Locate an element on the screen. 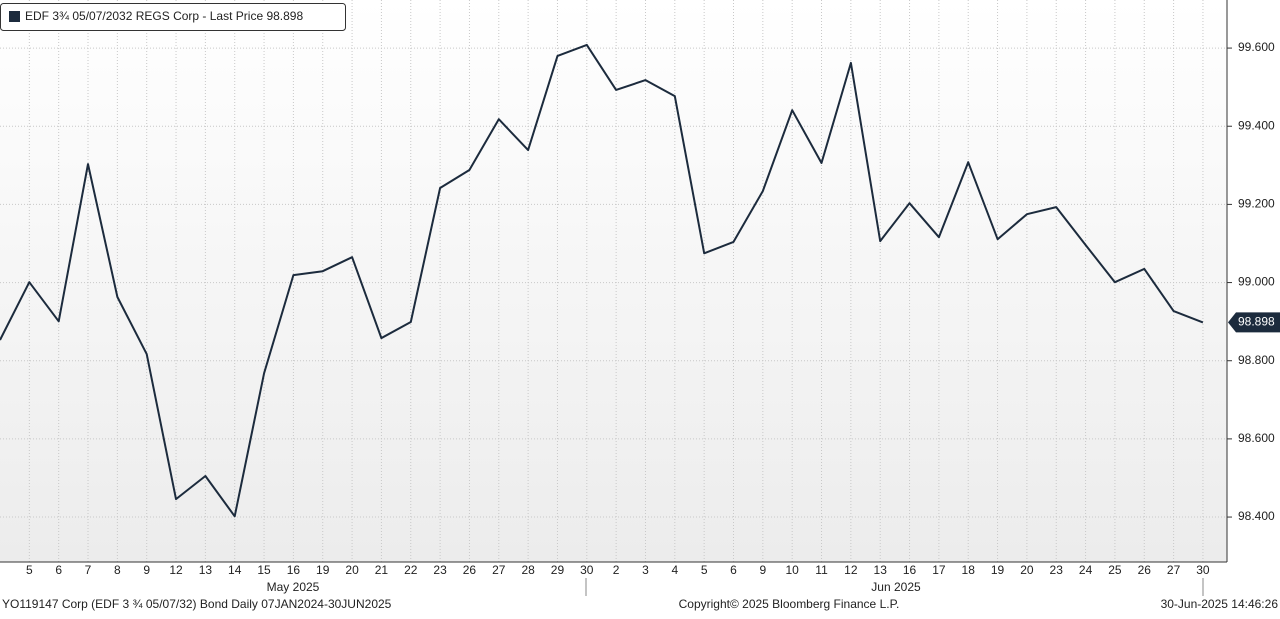 This screenshot has width=1280, height=619. x-tick-label: 14 is located at coordinates (235, 570).